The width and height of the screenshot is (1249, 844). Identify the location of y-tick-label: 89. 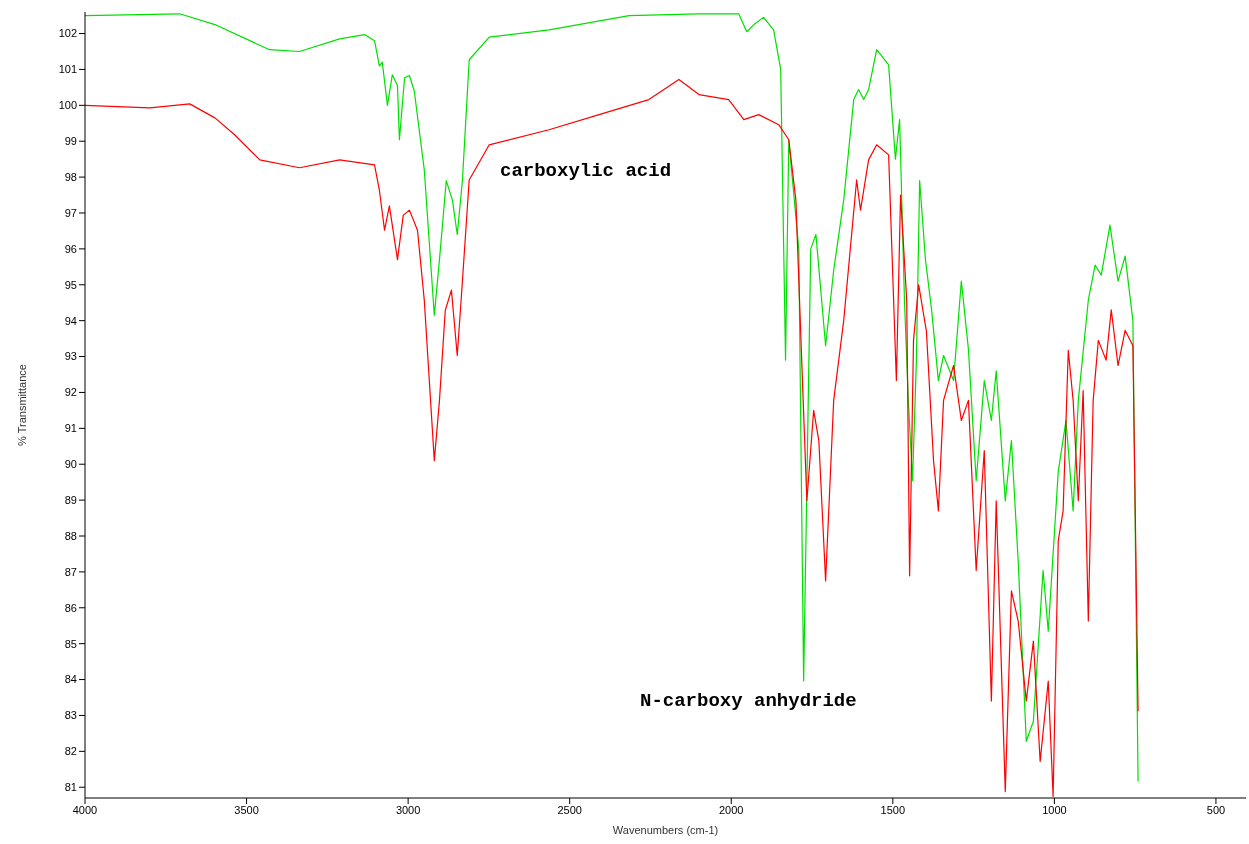
(70, 500).